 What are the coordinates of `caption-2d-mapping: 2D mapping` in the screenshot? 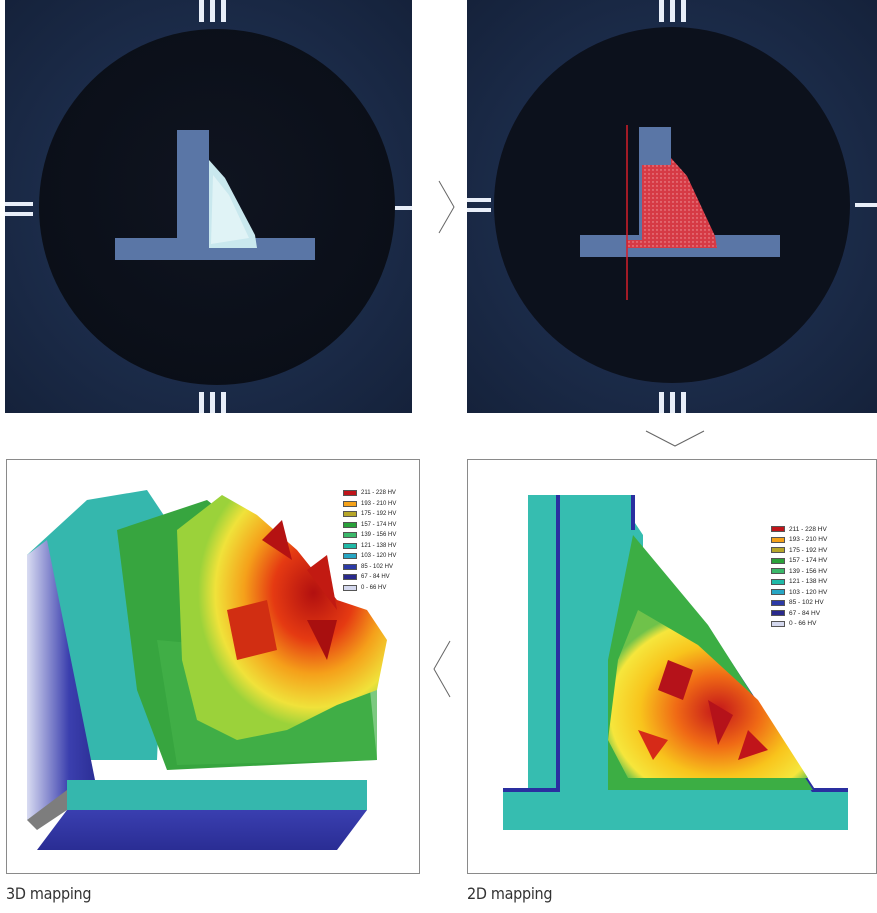 It's located at (510, 893).